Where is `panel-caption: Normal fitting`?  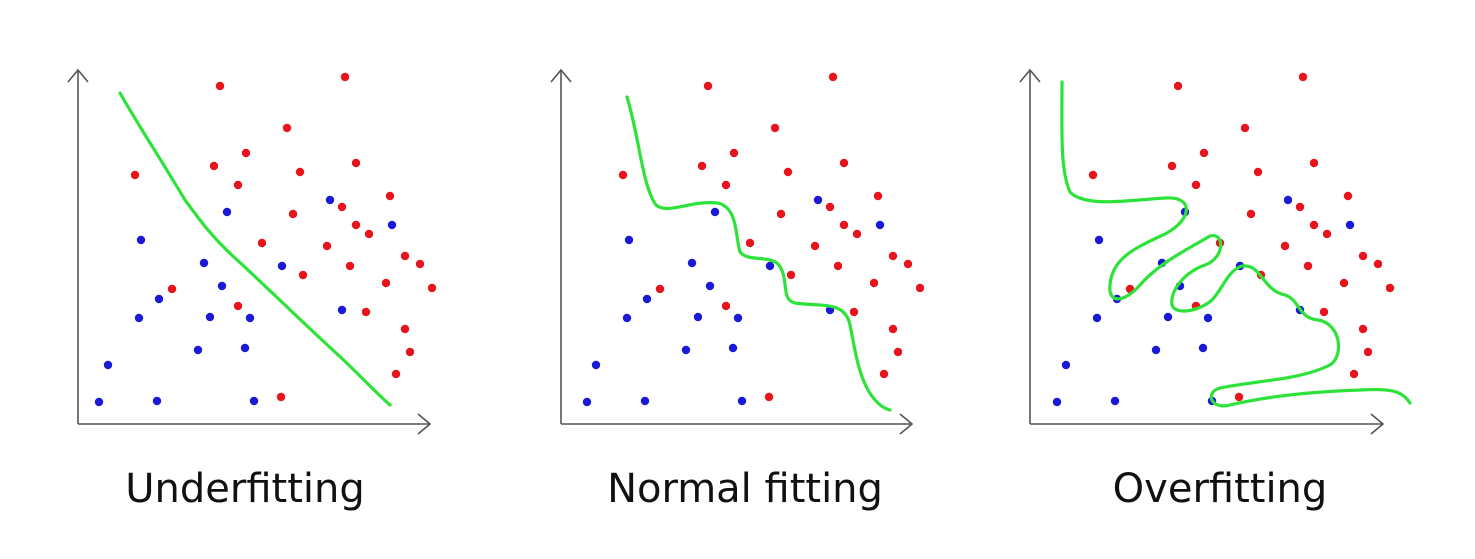 panel-caption: Normal fitting is located at coordinates (745, 489).